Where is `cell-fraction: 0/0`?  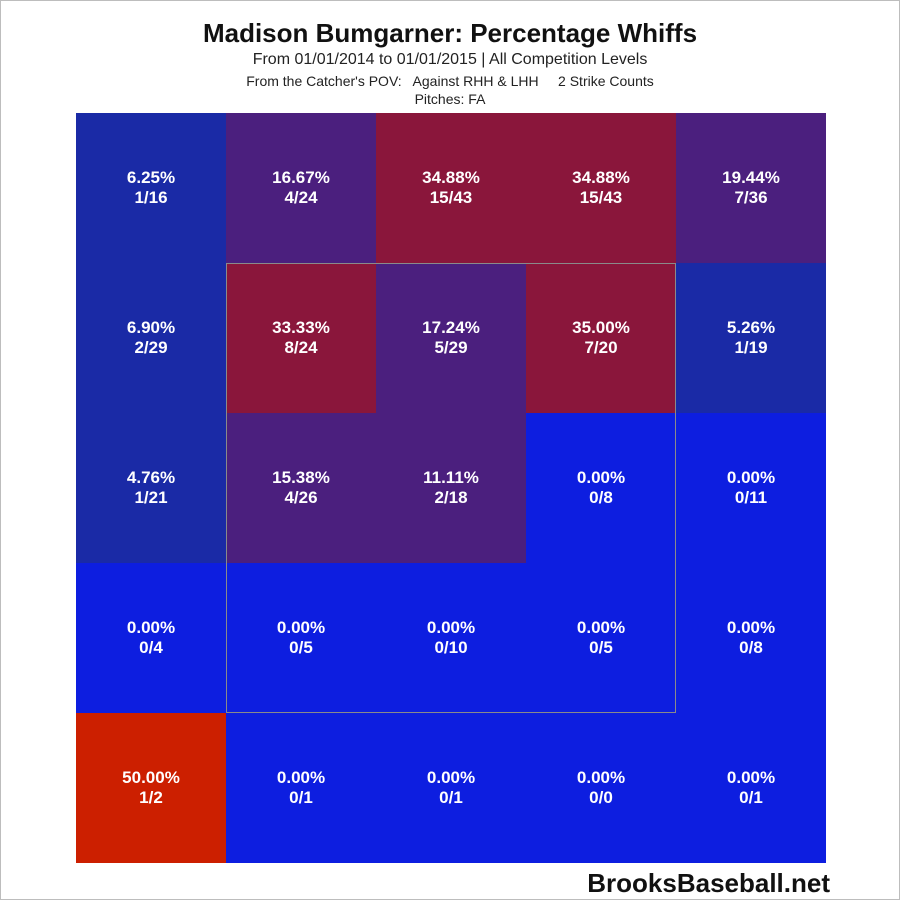 cell-fraction: 0/0 is located at coordinates (601, 797).